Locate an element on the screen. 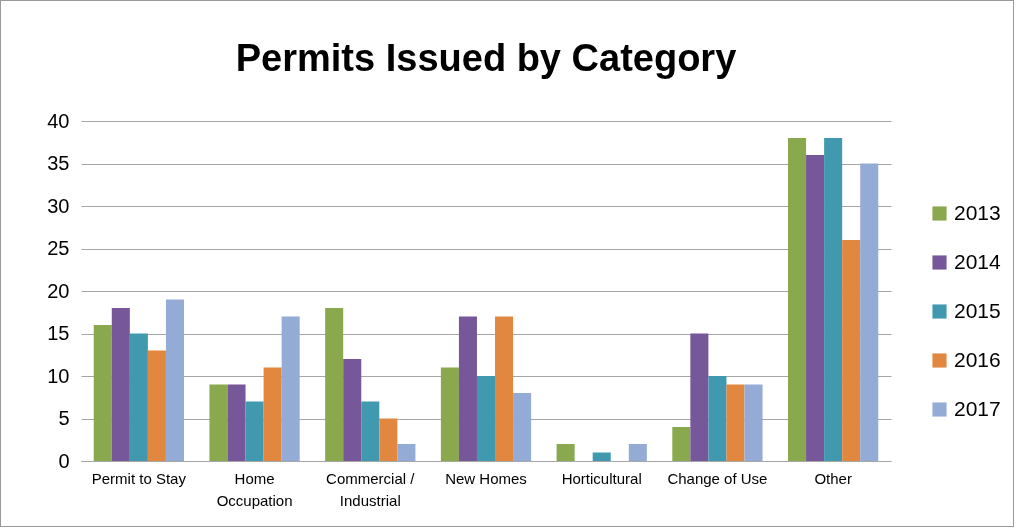 The width and height of the screenshot is (1024, 529). x-tick-label: Other is located at coordinates (833, 478).